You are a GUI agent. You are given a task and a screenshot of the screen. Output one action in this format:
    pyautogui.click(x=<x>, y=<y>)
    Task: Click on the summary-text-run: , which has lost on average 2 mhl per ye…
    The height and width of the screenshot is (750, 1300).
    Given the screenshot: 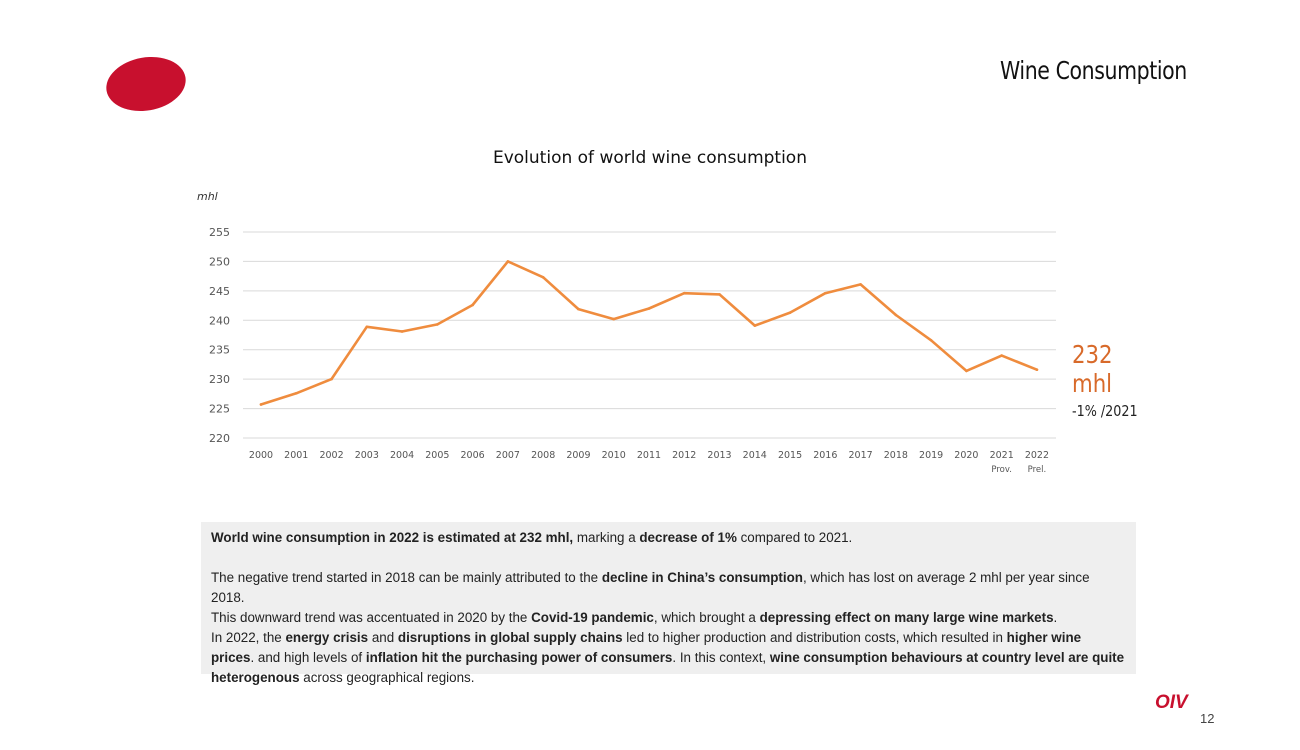 What is the action you would take?
    pyautogui.click(x=650, y=587)
    